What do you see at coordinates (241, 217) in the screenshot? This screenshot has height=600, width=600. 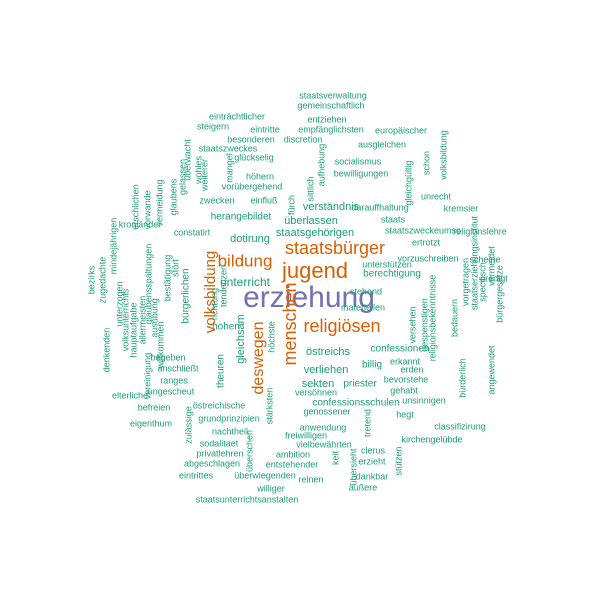 I see `word: herangebildet` at bounding box center [241, 217].